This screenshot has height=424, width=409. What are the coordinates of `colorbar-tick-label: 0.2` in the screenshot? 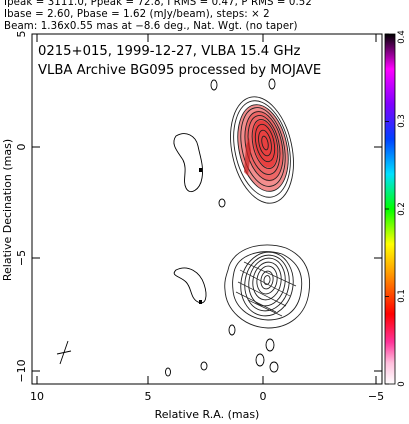 It's located at (402, 209).